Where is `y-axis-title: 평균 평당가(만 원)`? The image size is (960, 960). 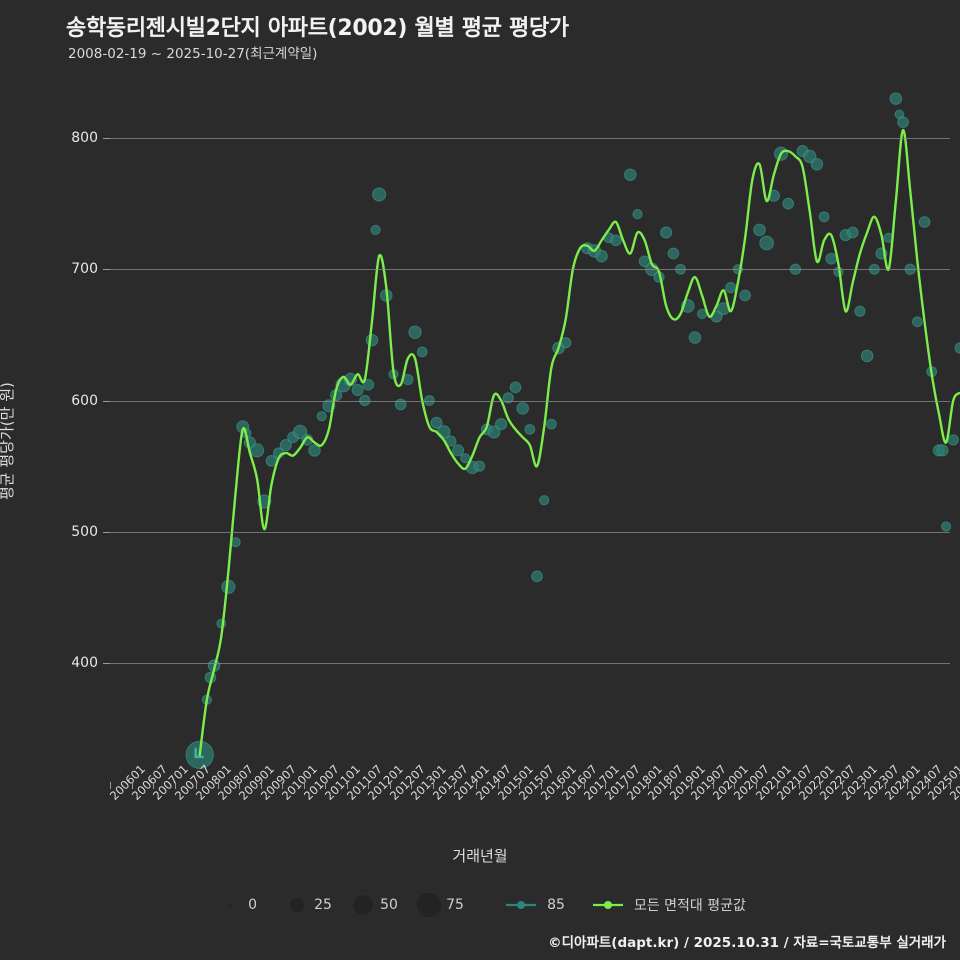
y-axis-title: 평균 평당가(만 원) is located at coordinates (8, 441).